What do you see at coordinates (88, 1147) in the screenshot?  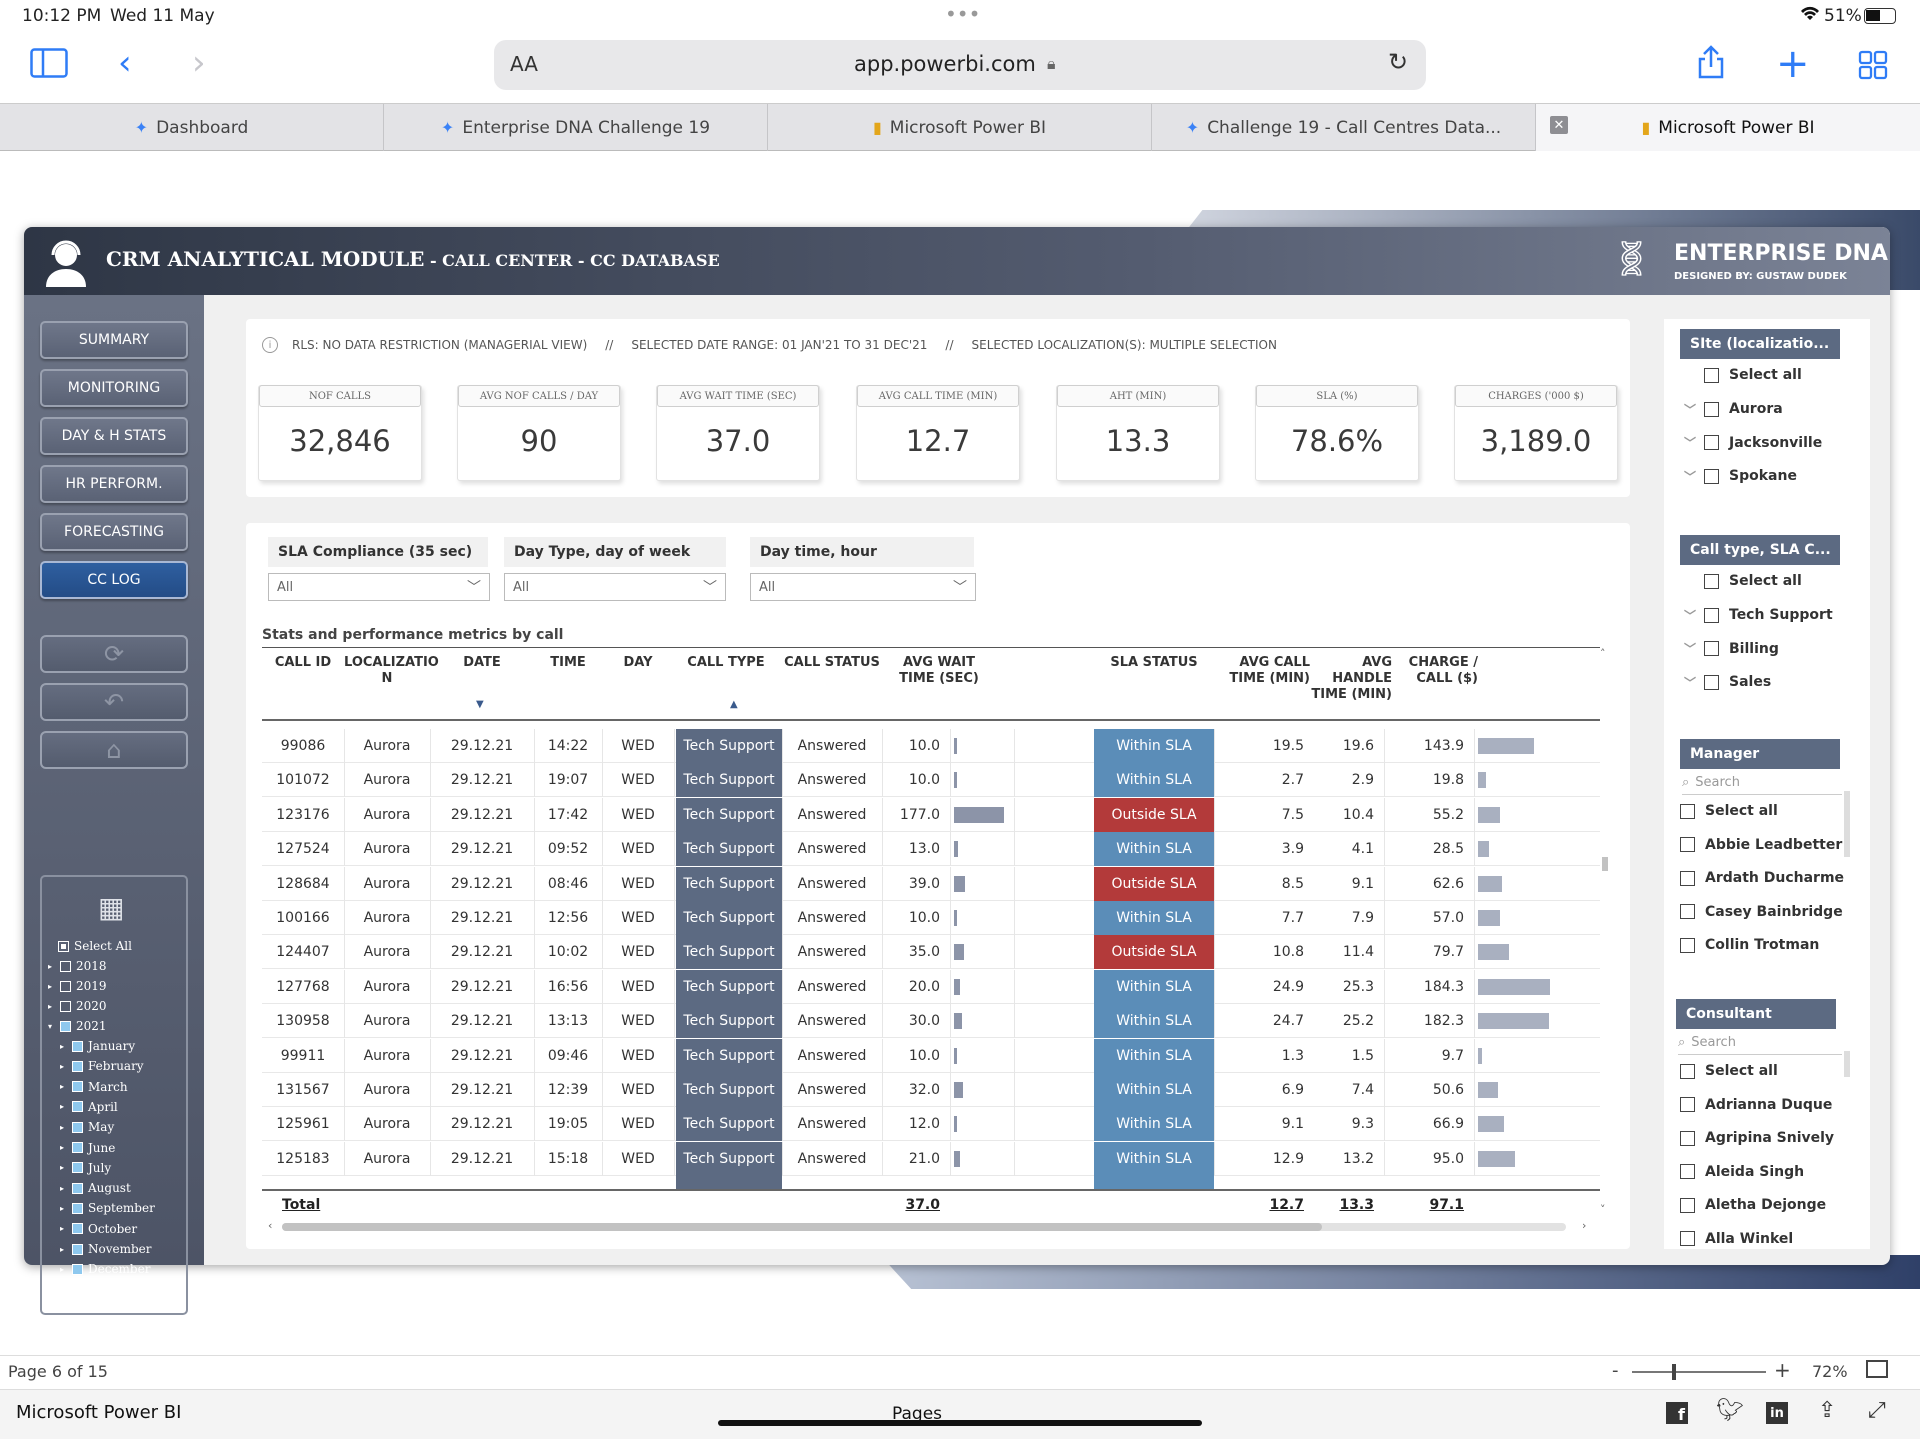 I see `tree-month: ▸ June` at bounding box center [88, 1147].